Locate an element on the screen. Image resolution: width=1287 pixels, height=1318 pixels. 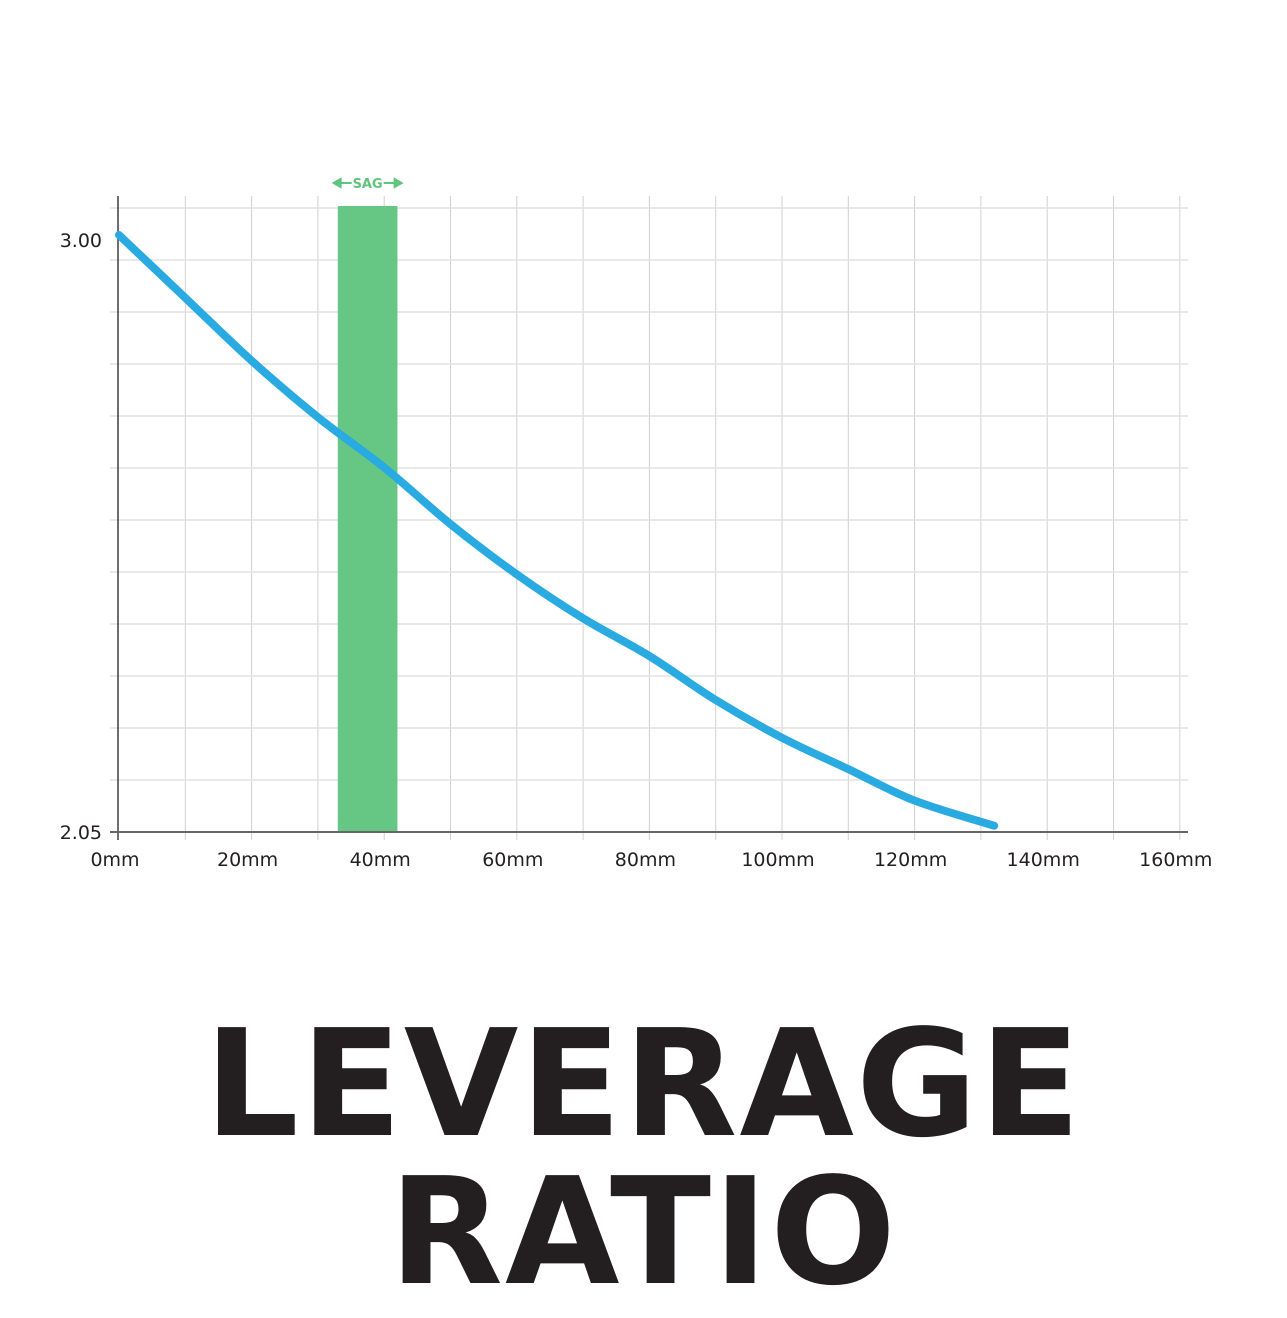
x-tick-label: 120mm is located at coordinates (910, 860).